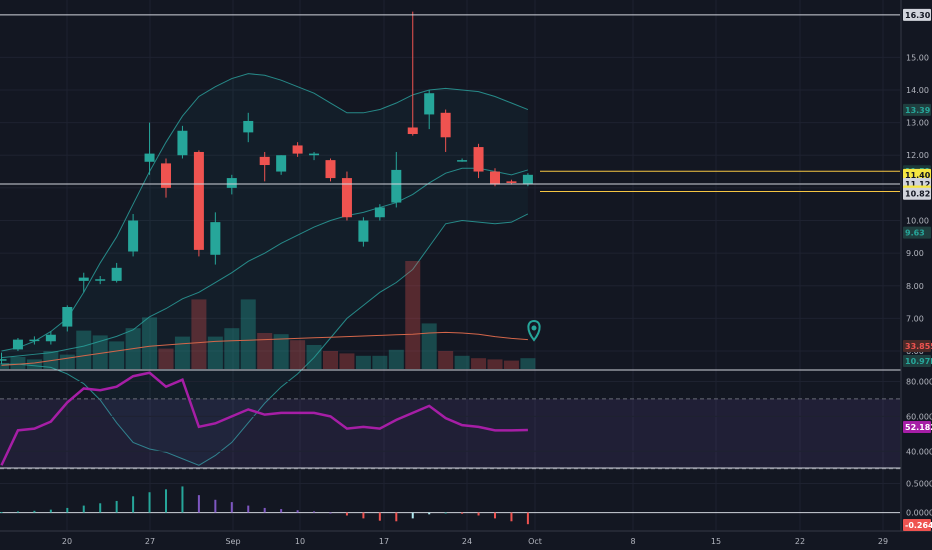 Image resolution: width=932 pixels, height=550 pixels. I want to click on price-tick-label: 14.00, so click(917, 90).